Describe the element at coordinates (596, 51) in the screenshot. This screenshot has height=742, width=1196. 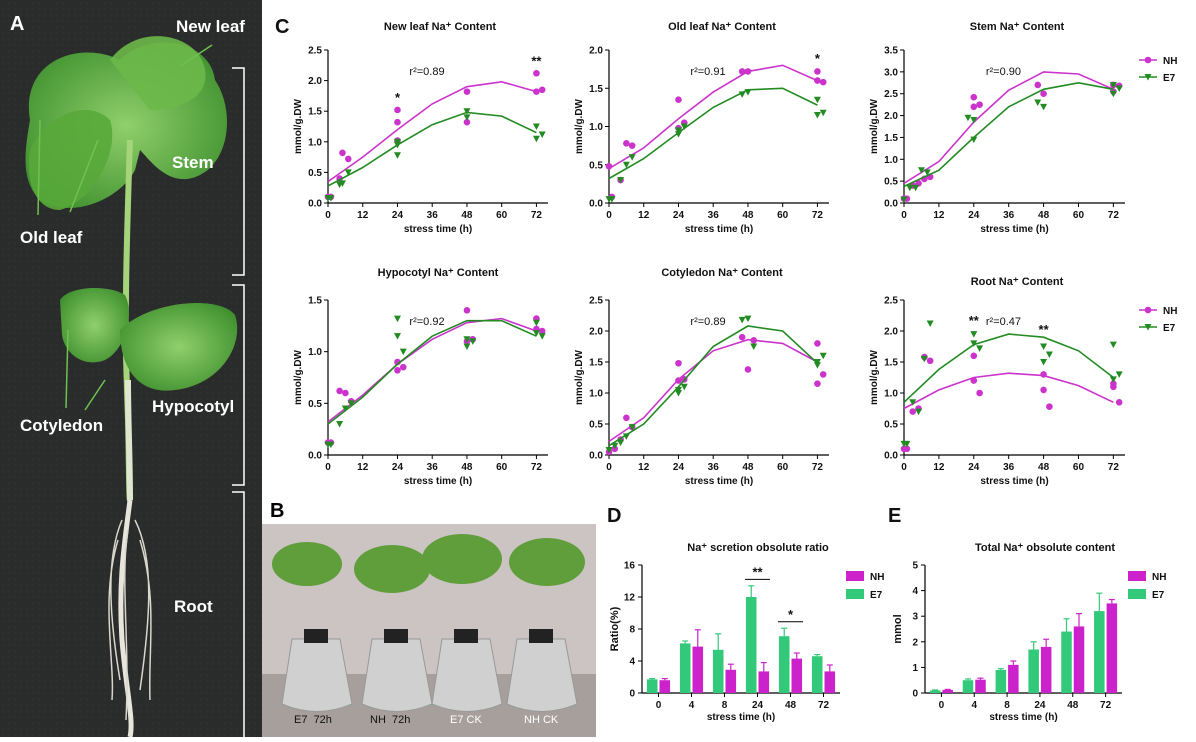
I see `y-tick-label: 2.0` at that location.